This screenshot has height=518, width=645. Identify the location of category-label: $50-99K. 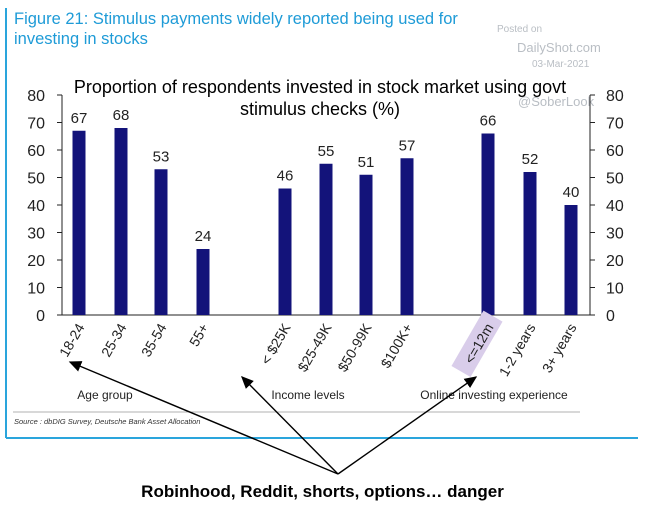
(354, 347).